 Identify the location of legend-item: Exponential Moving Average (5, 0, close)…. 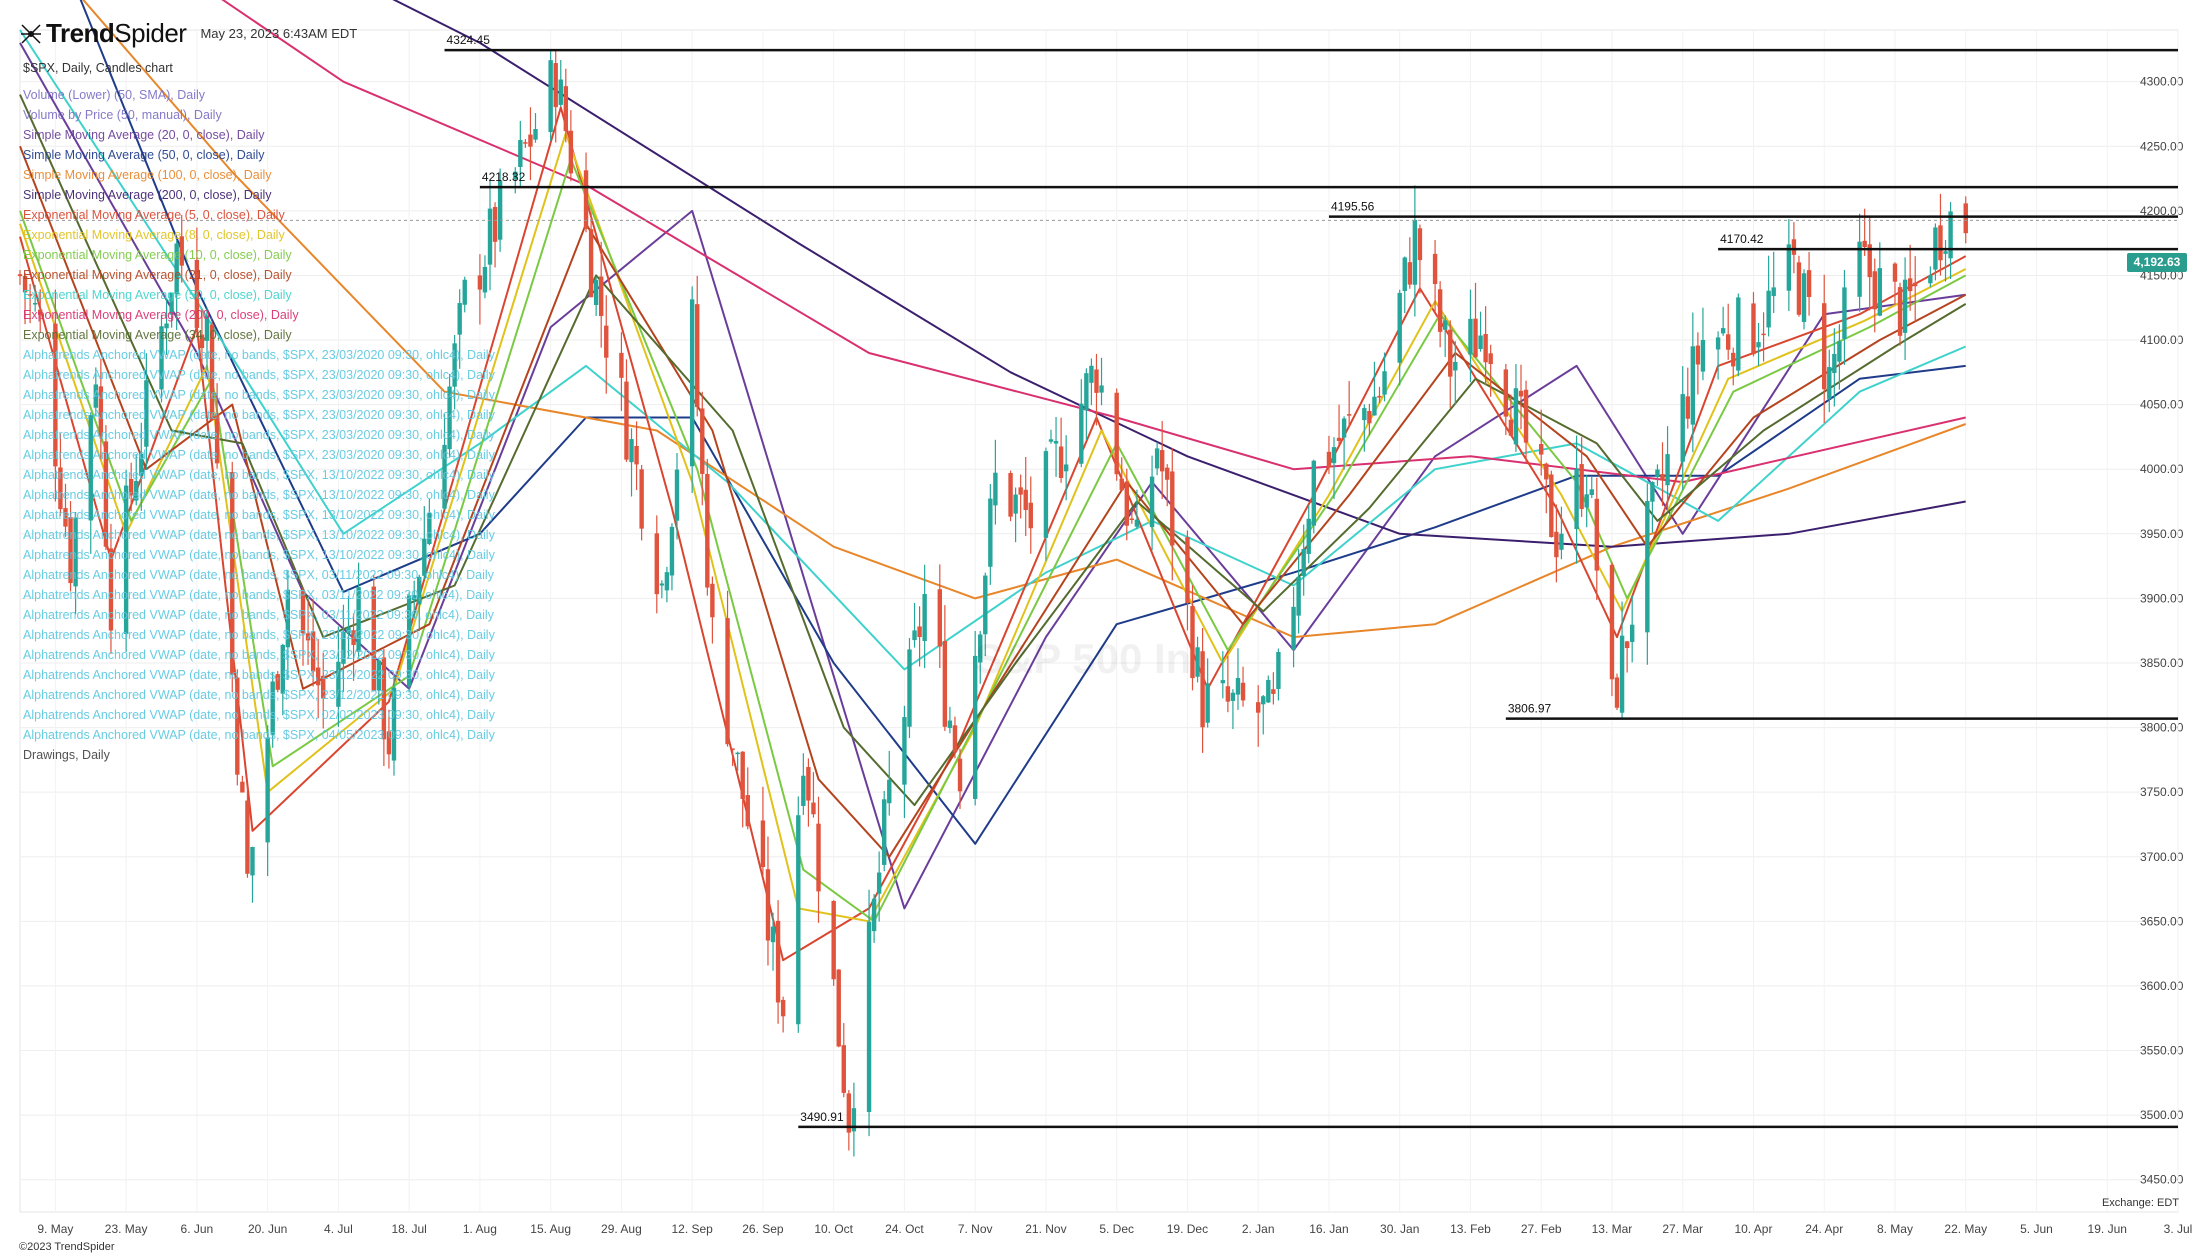
(154, 215).